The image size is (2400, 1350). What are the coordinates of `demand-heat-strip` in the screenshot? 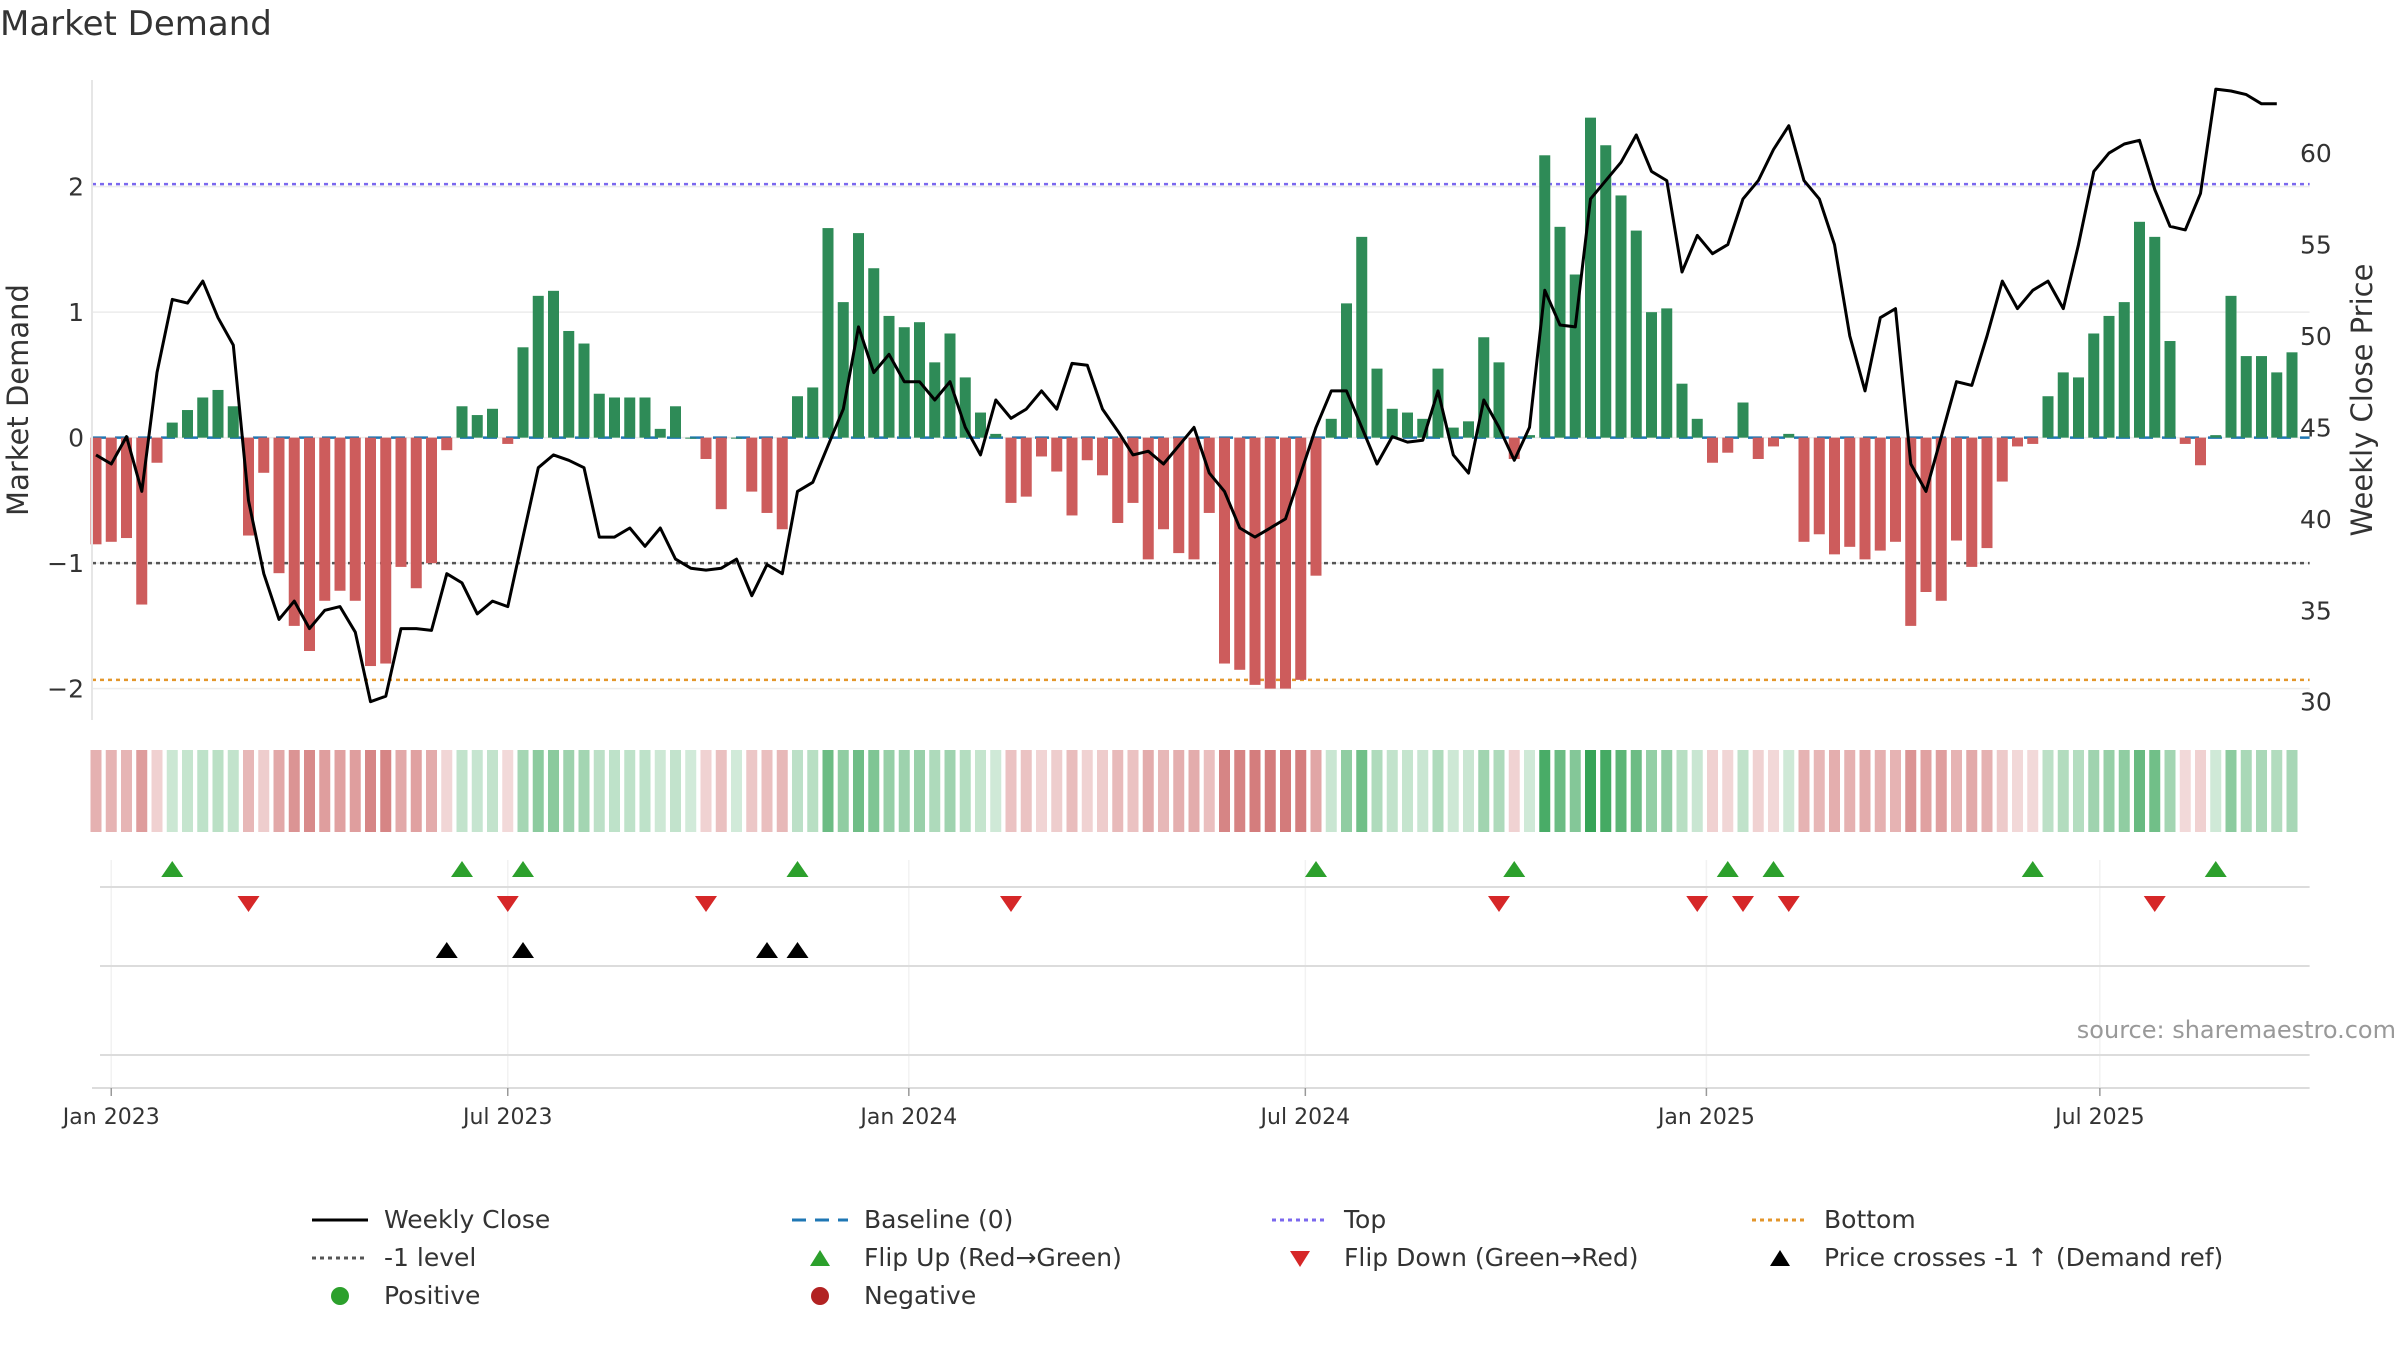 It's located at (1194, 791).